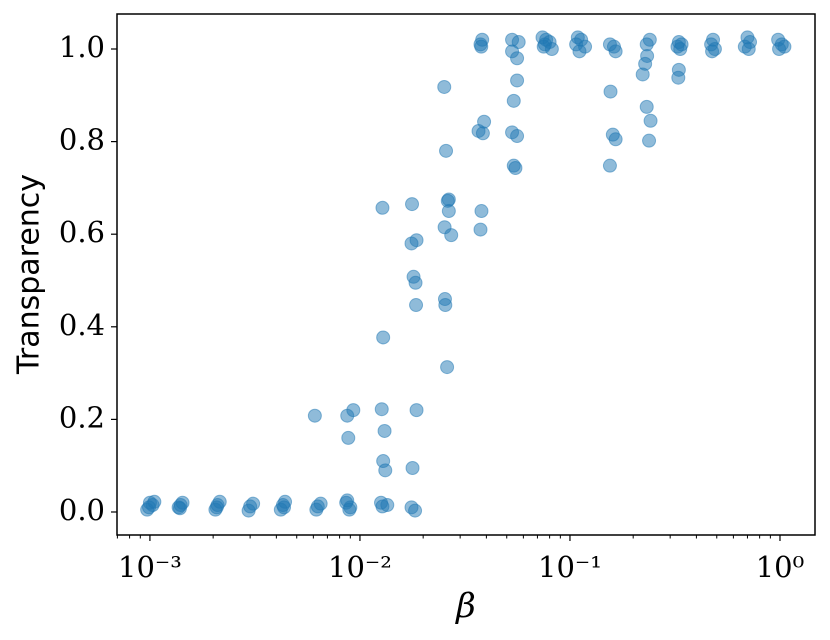 This screenshot has width=830, height=640. I want to click on x-axis-label: β, so click(465, 606).